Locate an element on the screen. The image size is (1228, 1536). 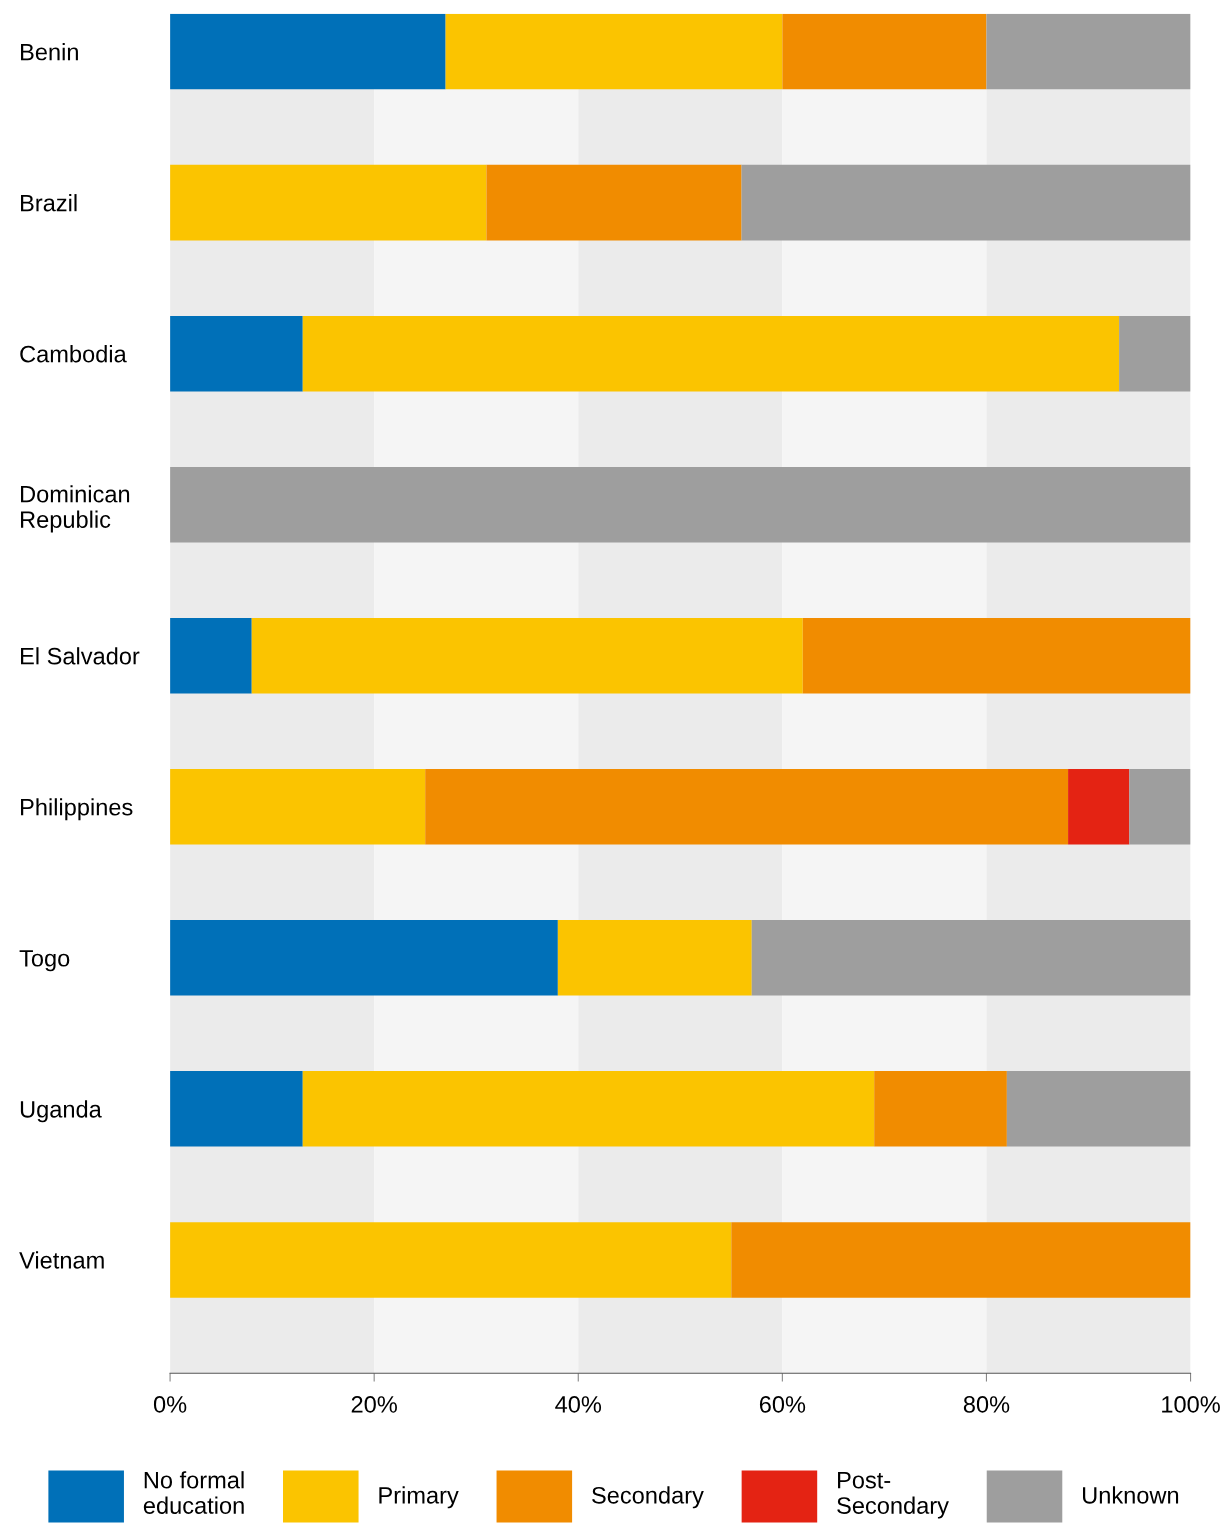
y-tick-label: Dominican Republic is located at coordinates (75, 509).